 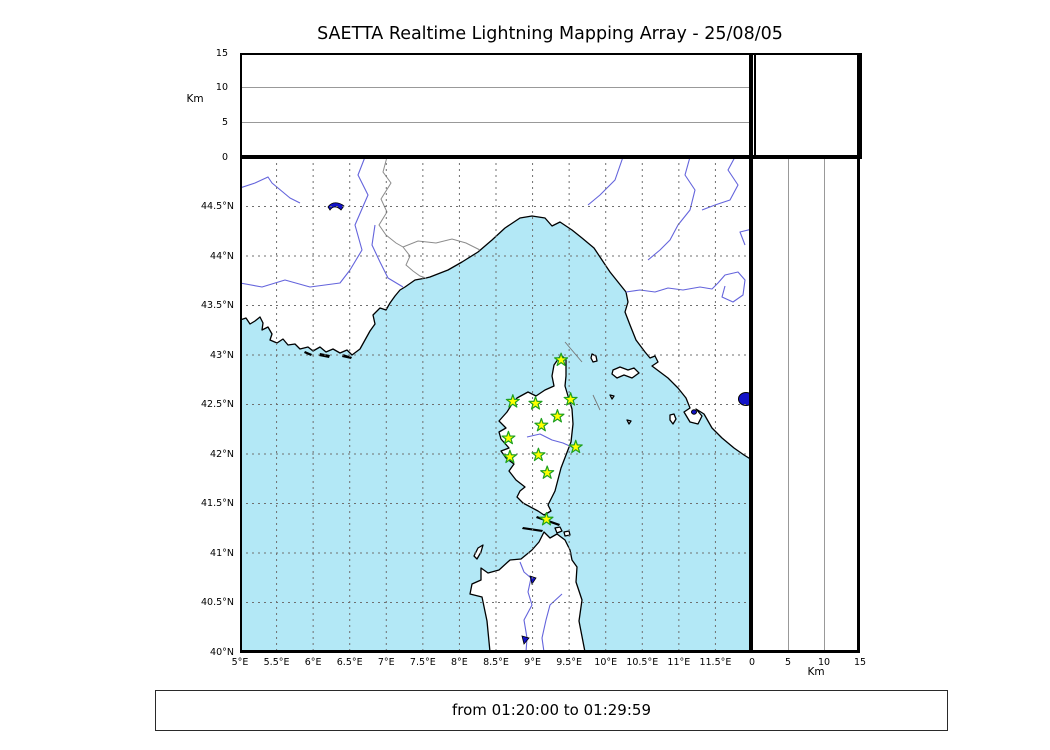 What do you see at coordinates (349, 662) in the screenshot?
I see `lon-tick-label: 6.5°E` at bounding box center [349, 662].